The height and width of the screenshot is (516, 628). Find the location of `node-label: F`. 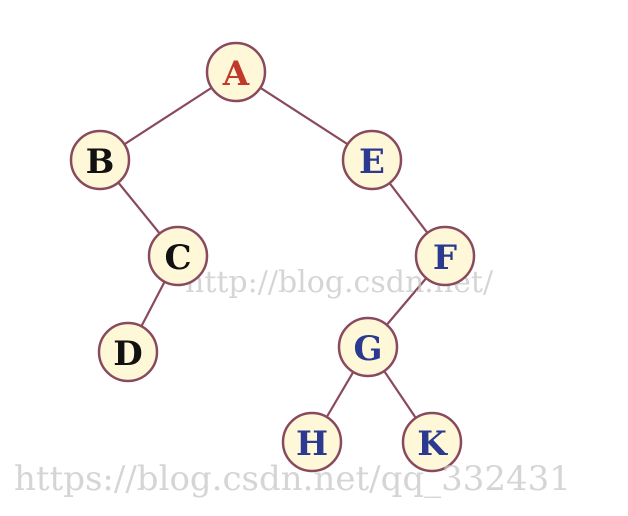

node-label: F is located at coordinates (445, 258).